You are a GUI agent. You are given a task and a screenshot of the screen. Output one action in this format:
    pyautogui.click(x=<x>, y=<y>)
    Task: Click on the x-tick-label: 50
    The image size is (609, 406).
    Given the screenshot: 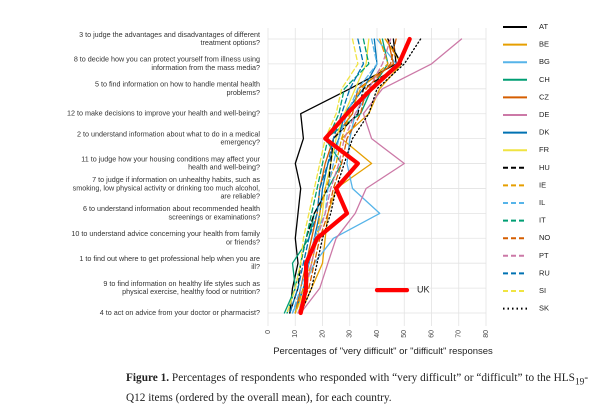 What is the action you would take?
    pyautogui.click(x=404, y=334)
    